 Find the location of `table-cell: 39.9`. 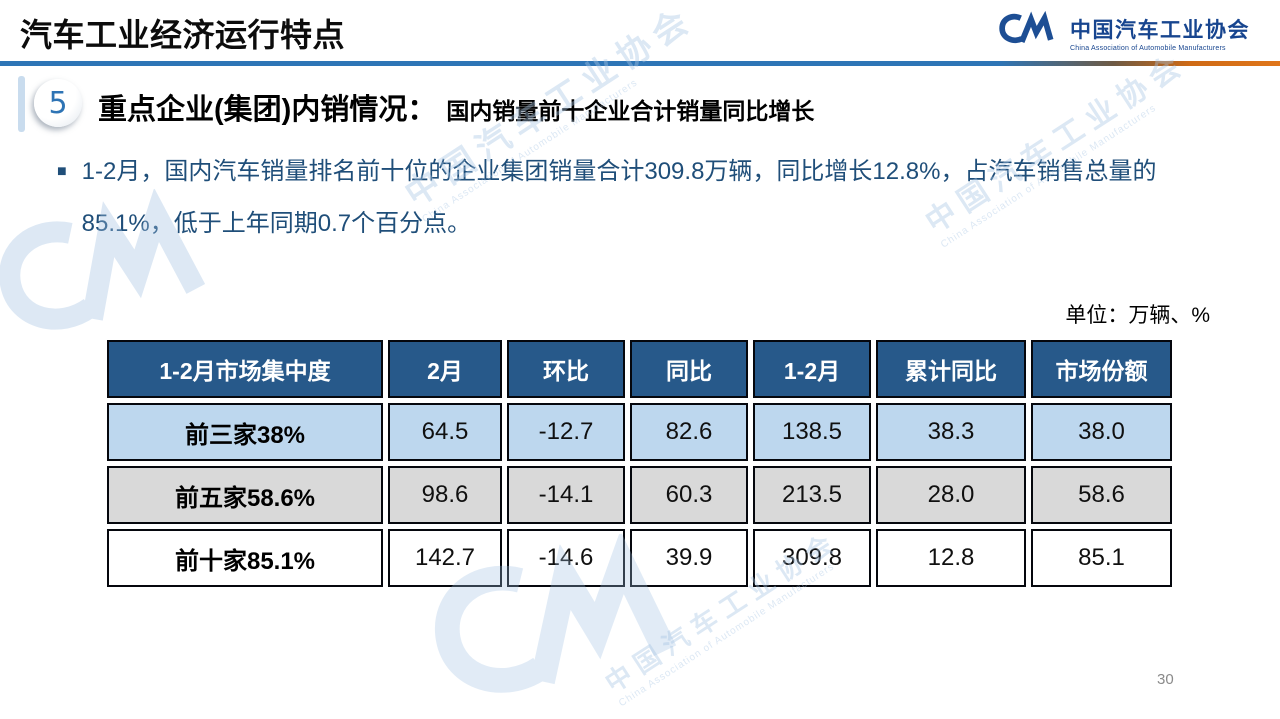

table-cell: 39.9 is located at coordinates (689, 558).